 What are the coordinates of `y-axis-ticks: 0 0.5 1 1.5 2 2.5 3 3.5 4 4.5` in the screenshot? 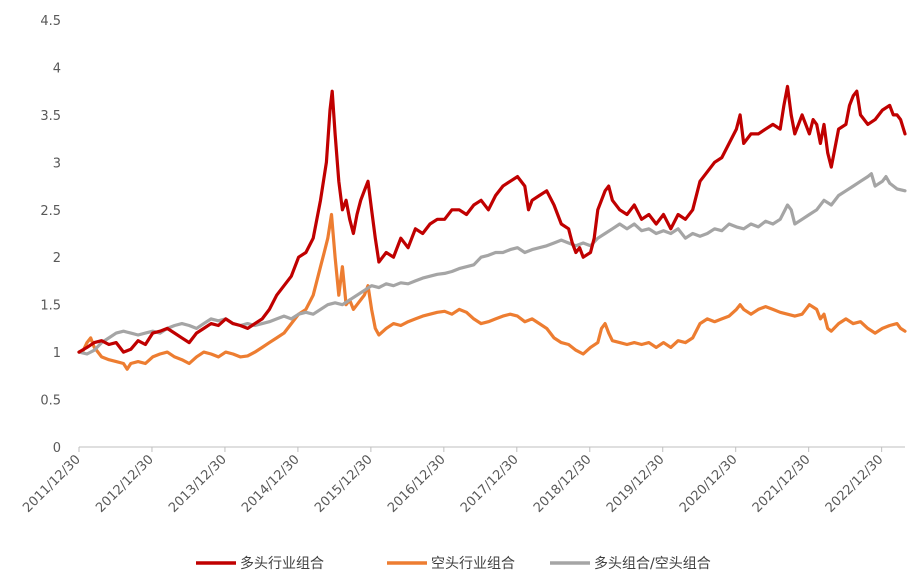 It's located at (50, 235).